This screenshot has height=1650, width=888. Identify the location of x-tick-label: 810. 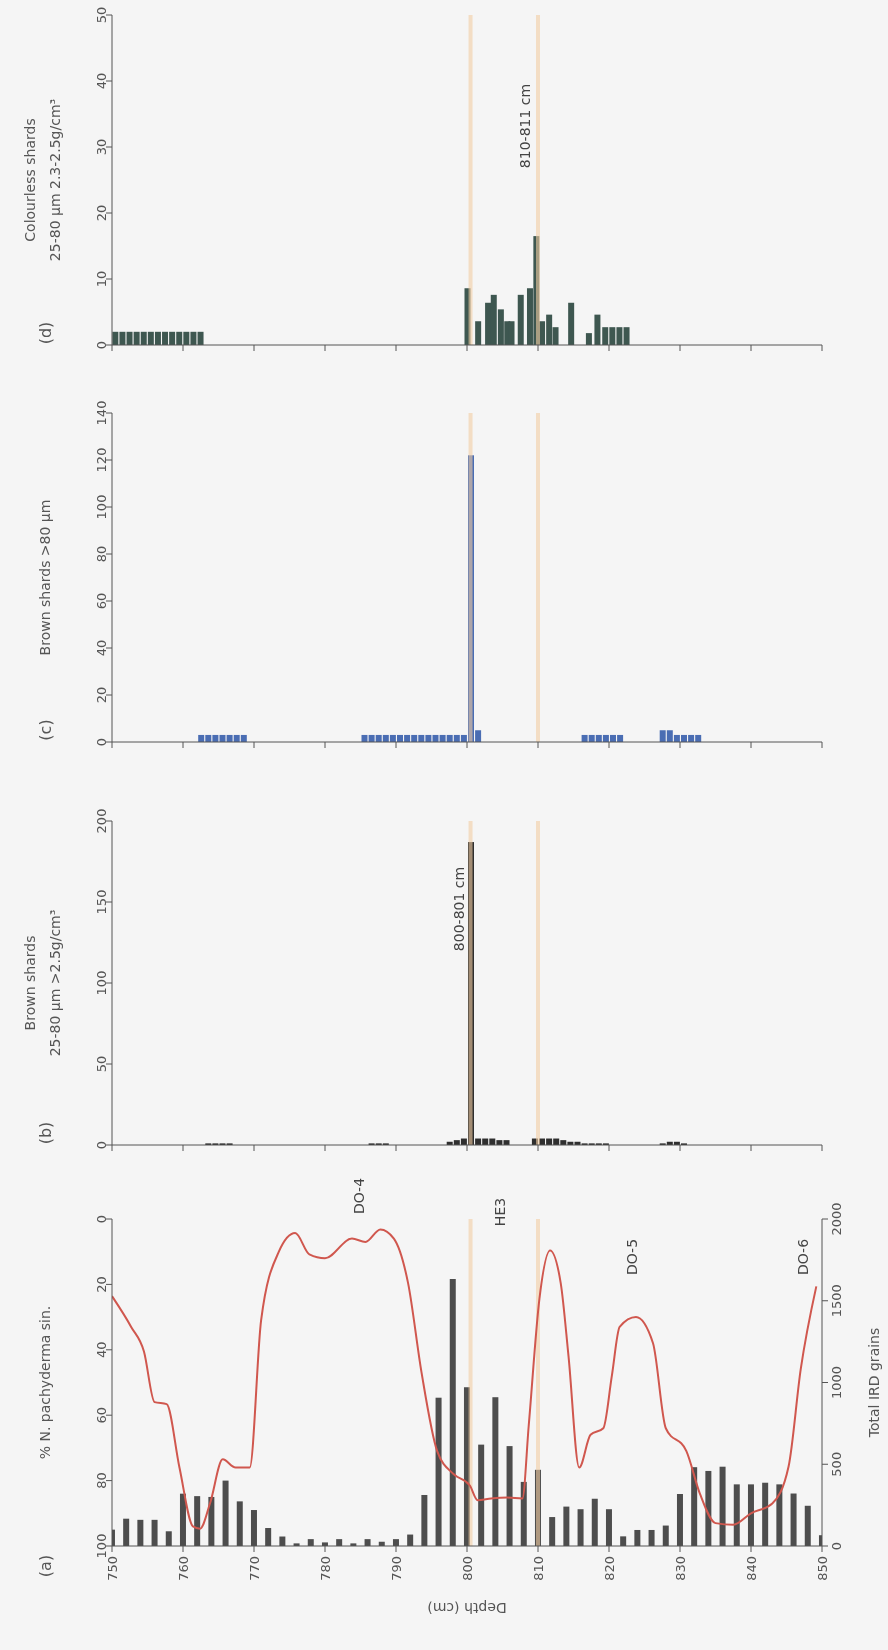
(538, 1568).